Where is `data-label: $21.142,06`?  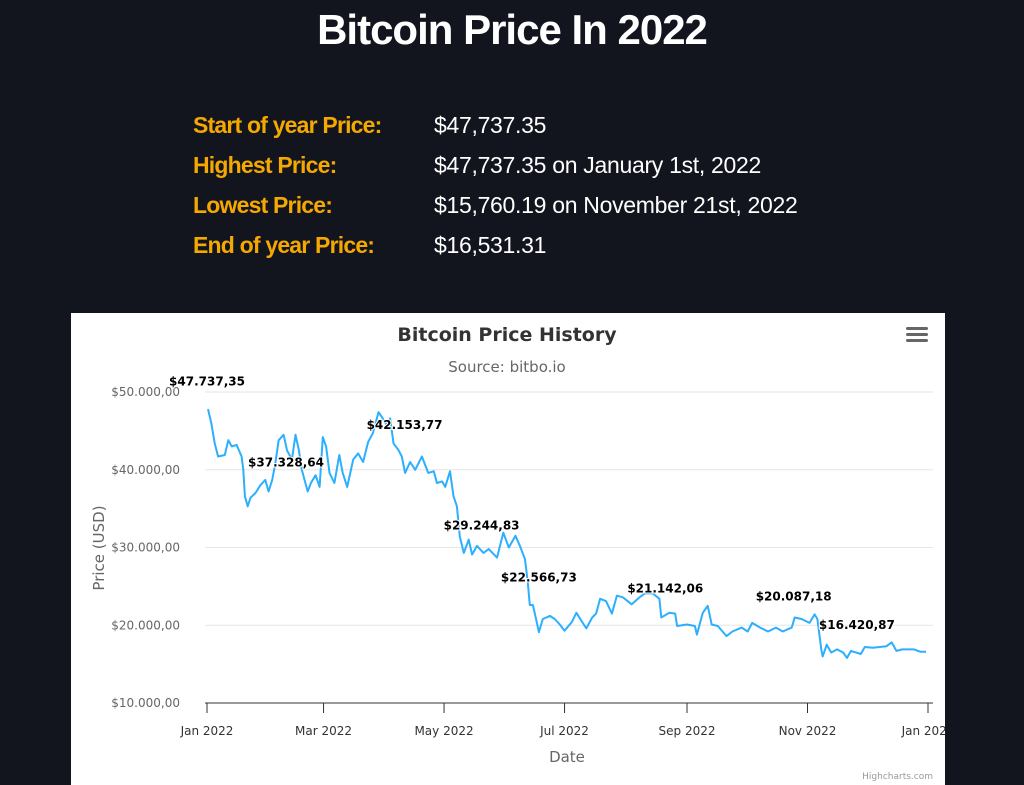
data-label: $21.142,06 is located at coordinates (665, 588).